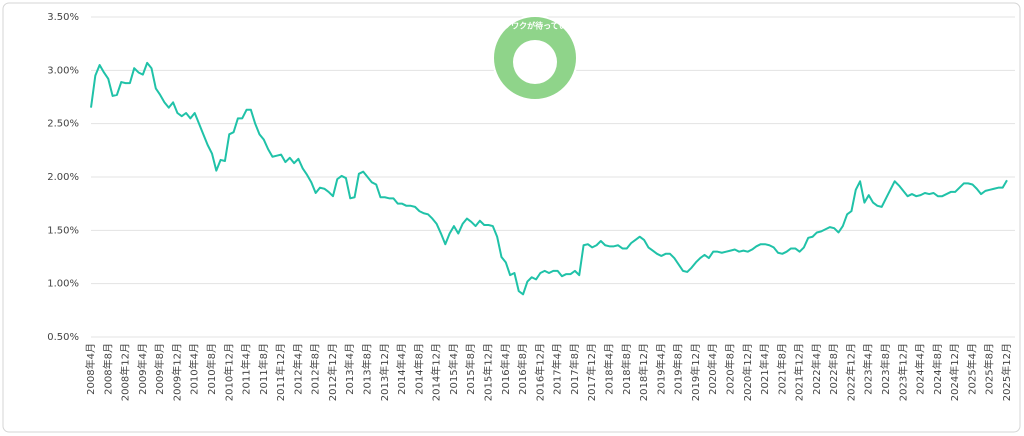 This screenshot has width=1024, height=436. I want to click on x-tick-label: 2009年12月, so click(176, 372).